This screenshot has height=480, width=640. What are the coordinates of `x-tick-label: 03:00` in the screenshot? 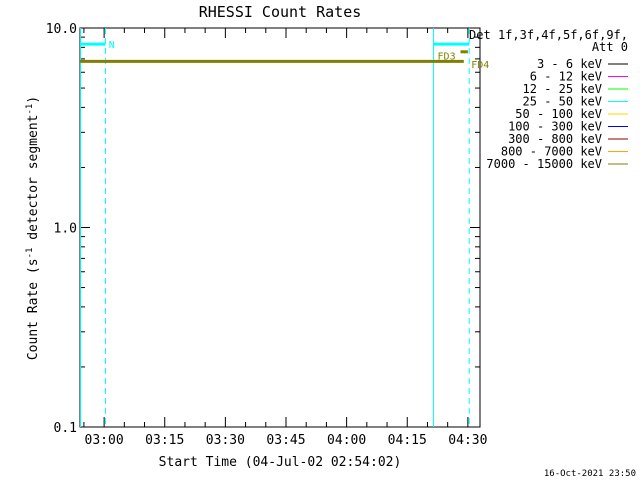 It's located at (104, 440).